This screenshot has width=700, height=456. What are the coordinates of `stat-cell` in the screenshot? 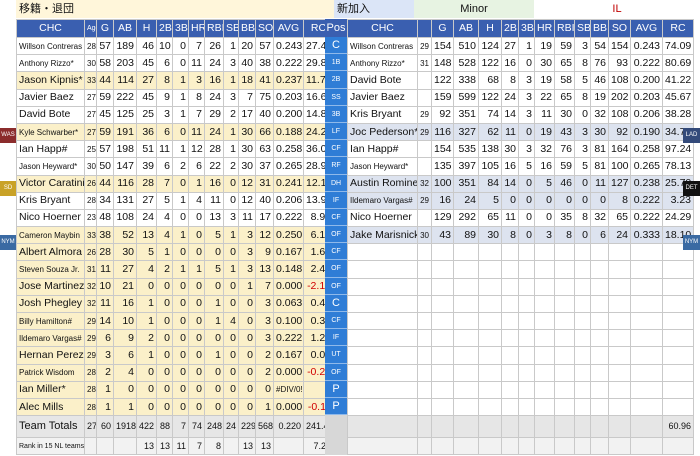 It's located at (424, 166).